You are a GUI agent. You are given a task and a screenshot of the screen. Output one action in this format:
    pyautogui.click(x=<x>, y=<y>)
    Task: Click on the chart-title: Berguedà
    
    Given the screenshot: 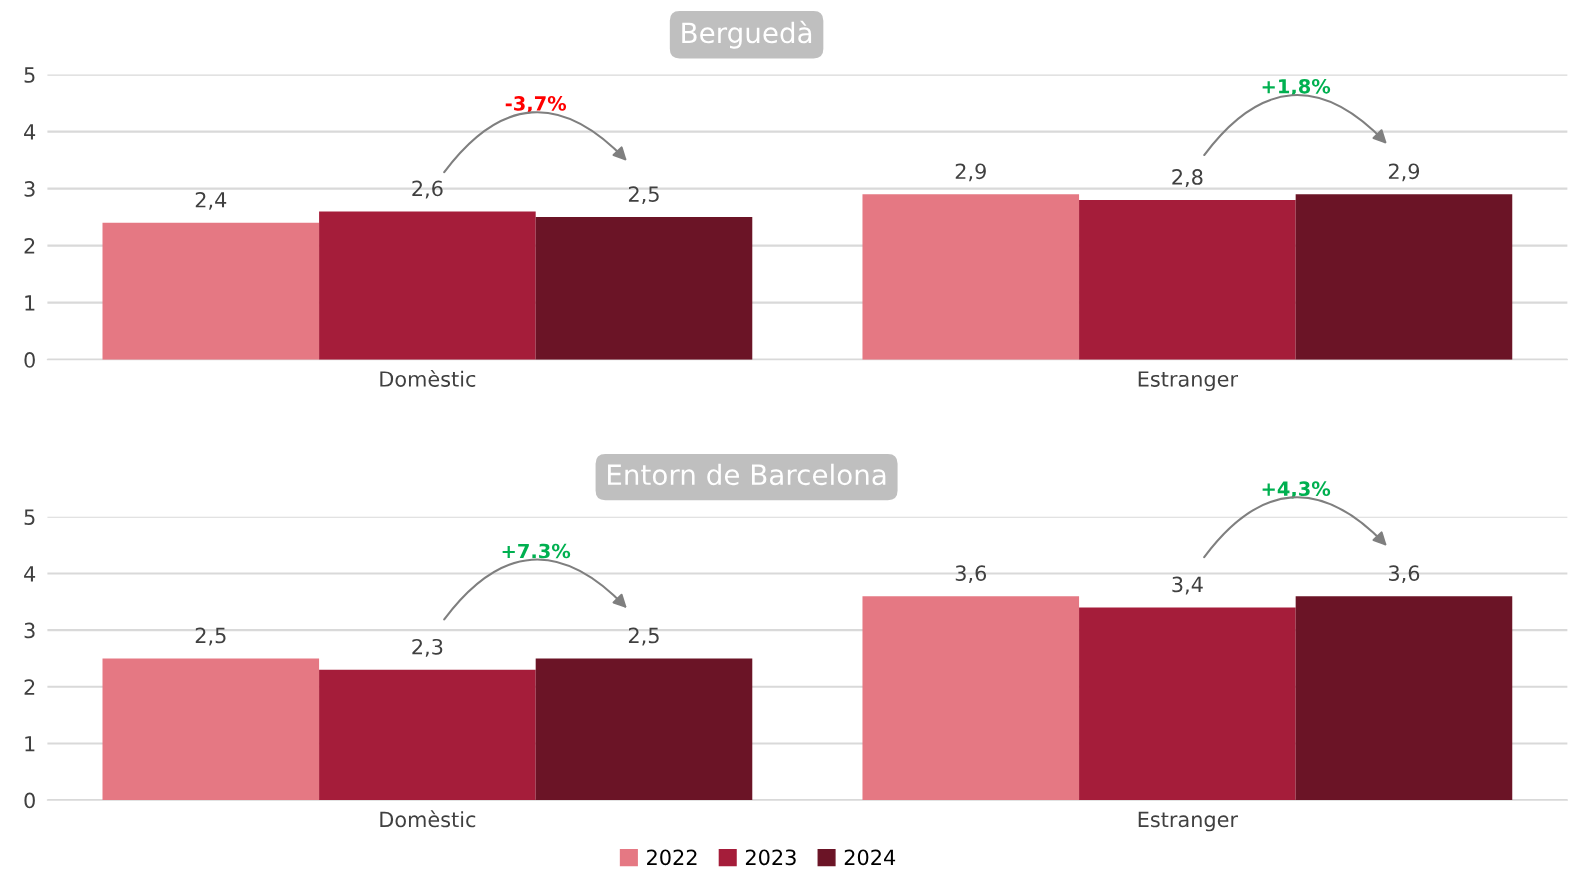 What is the action you would take?
    pyautogui.click(x=747, y=34)
    